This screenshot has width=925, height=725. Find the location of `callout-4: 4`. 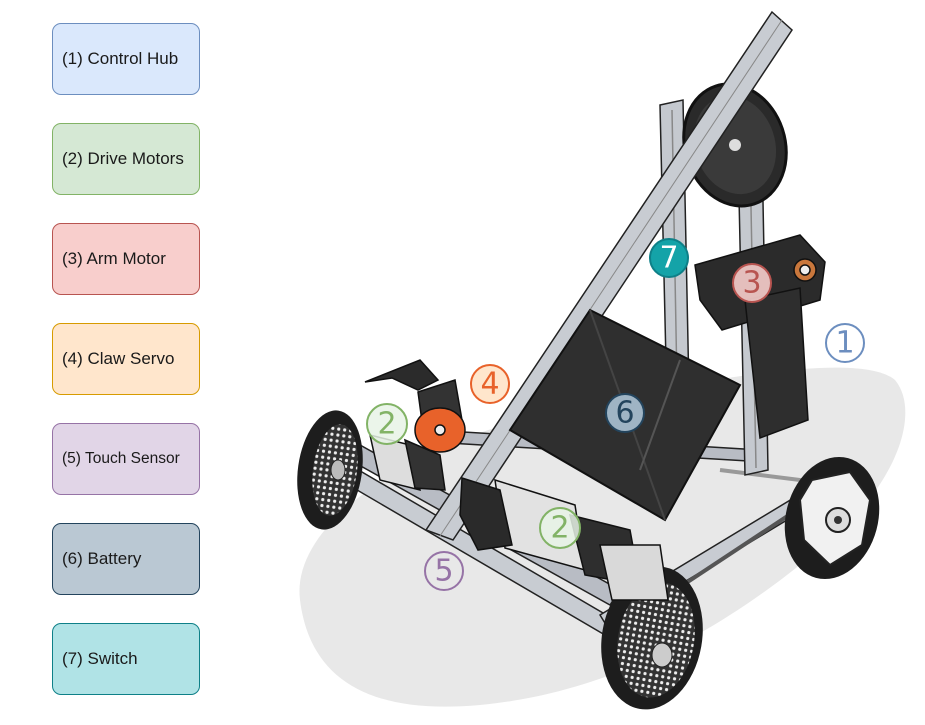

callout-4: 4 is located at coordinates (490, 384).